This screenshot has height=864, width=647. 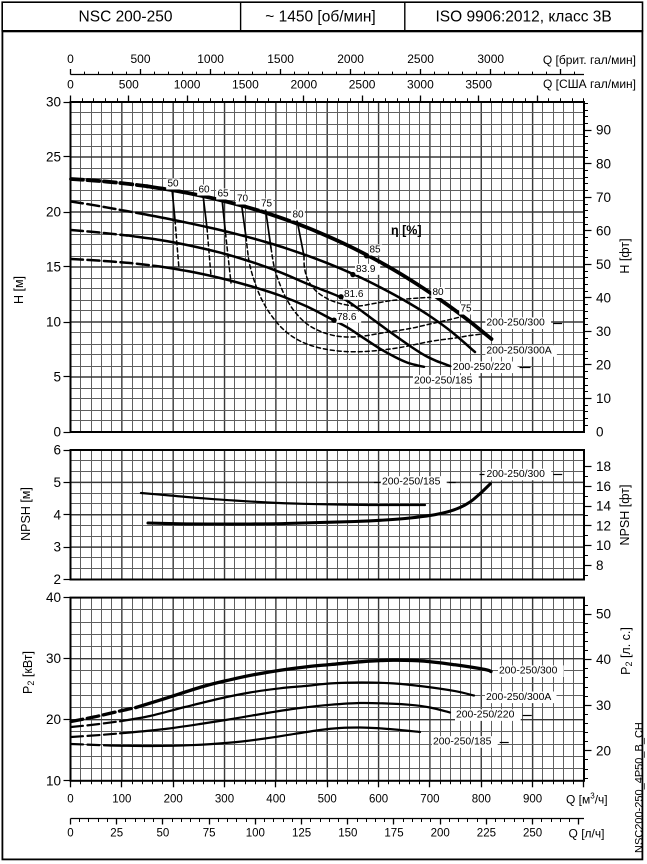 I want to click on svg-text: 2, so click(x=57, y=579).